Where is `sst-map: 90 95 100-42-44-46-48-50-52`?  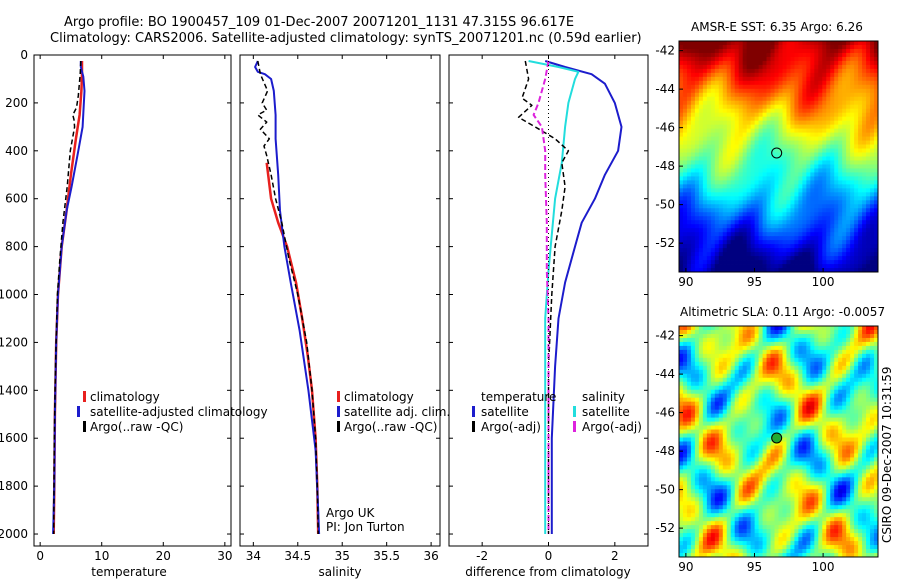 sst-map: 90 95 100-42-44-46-48-50-52 is located at coordinates (767, 164).